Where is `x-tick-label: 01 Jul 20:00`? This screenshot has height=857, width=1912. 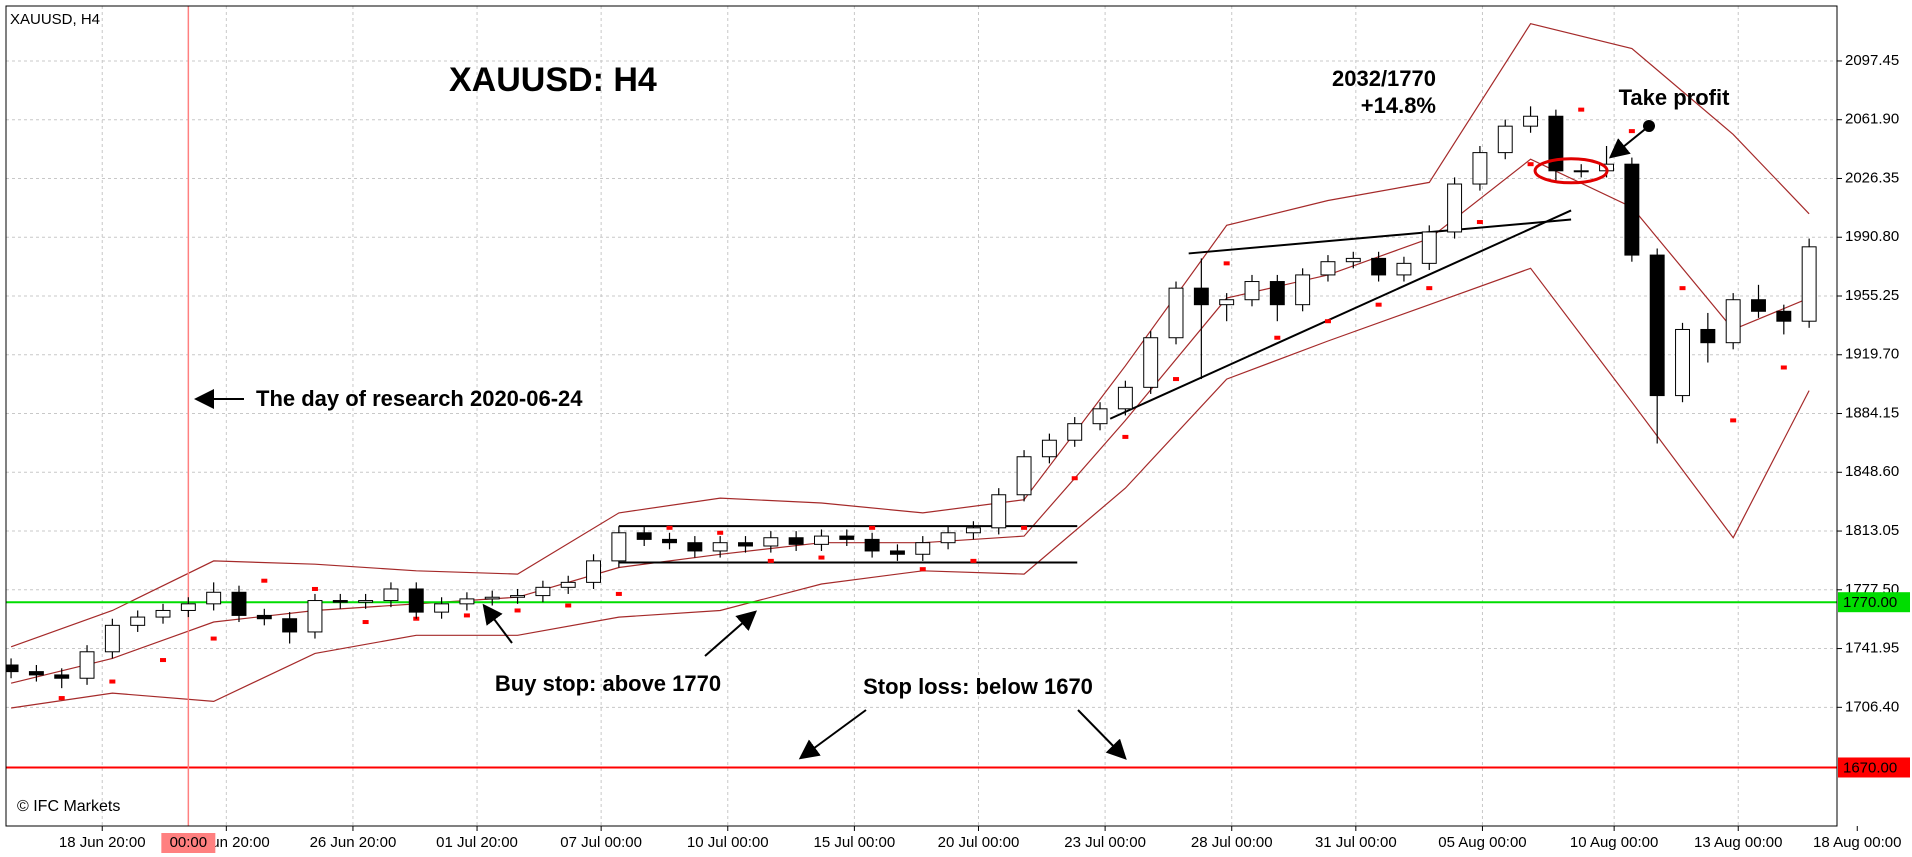
x-tick-label: 01 Jul 20:00 is located at coordinates (477, 842).